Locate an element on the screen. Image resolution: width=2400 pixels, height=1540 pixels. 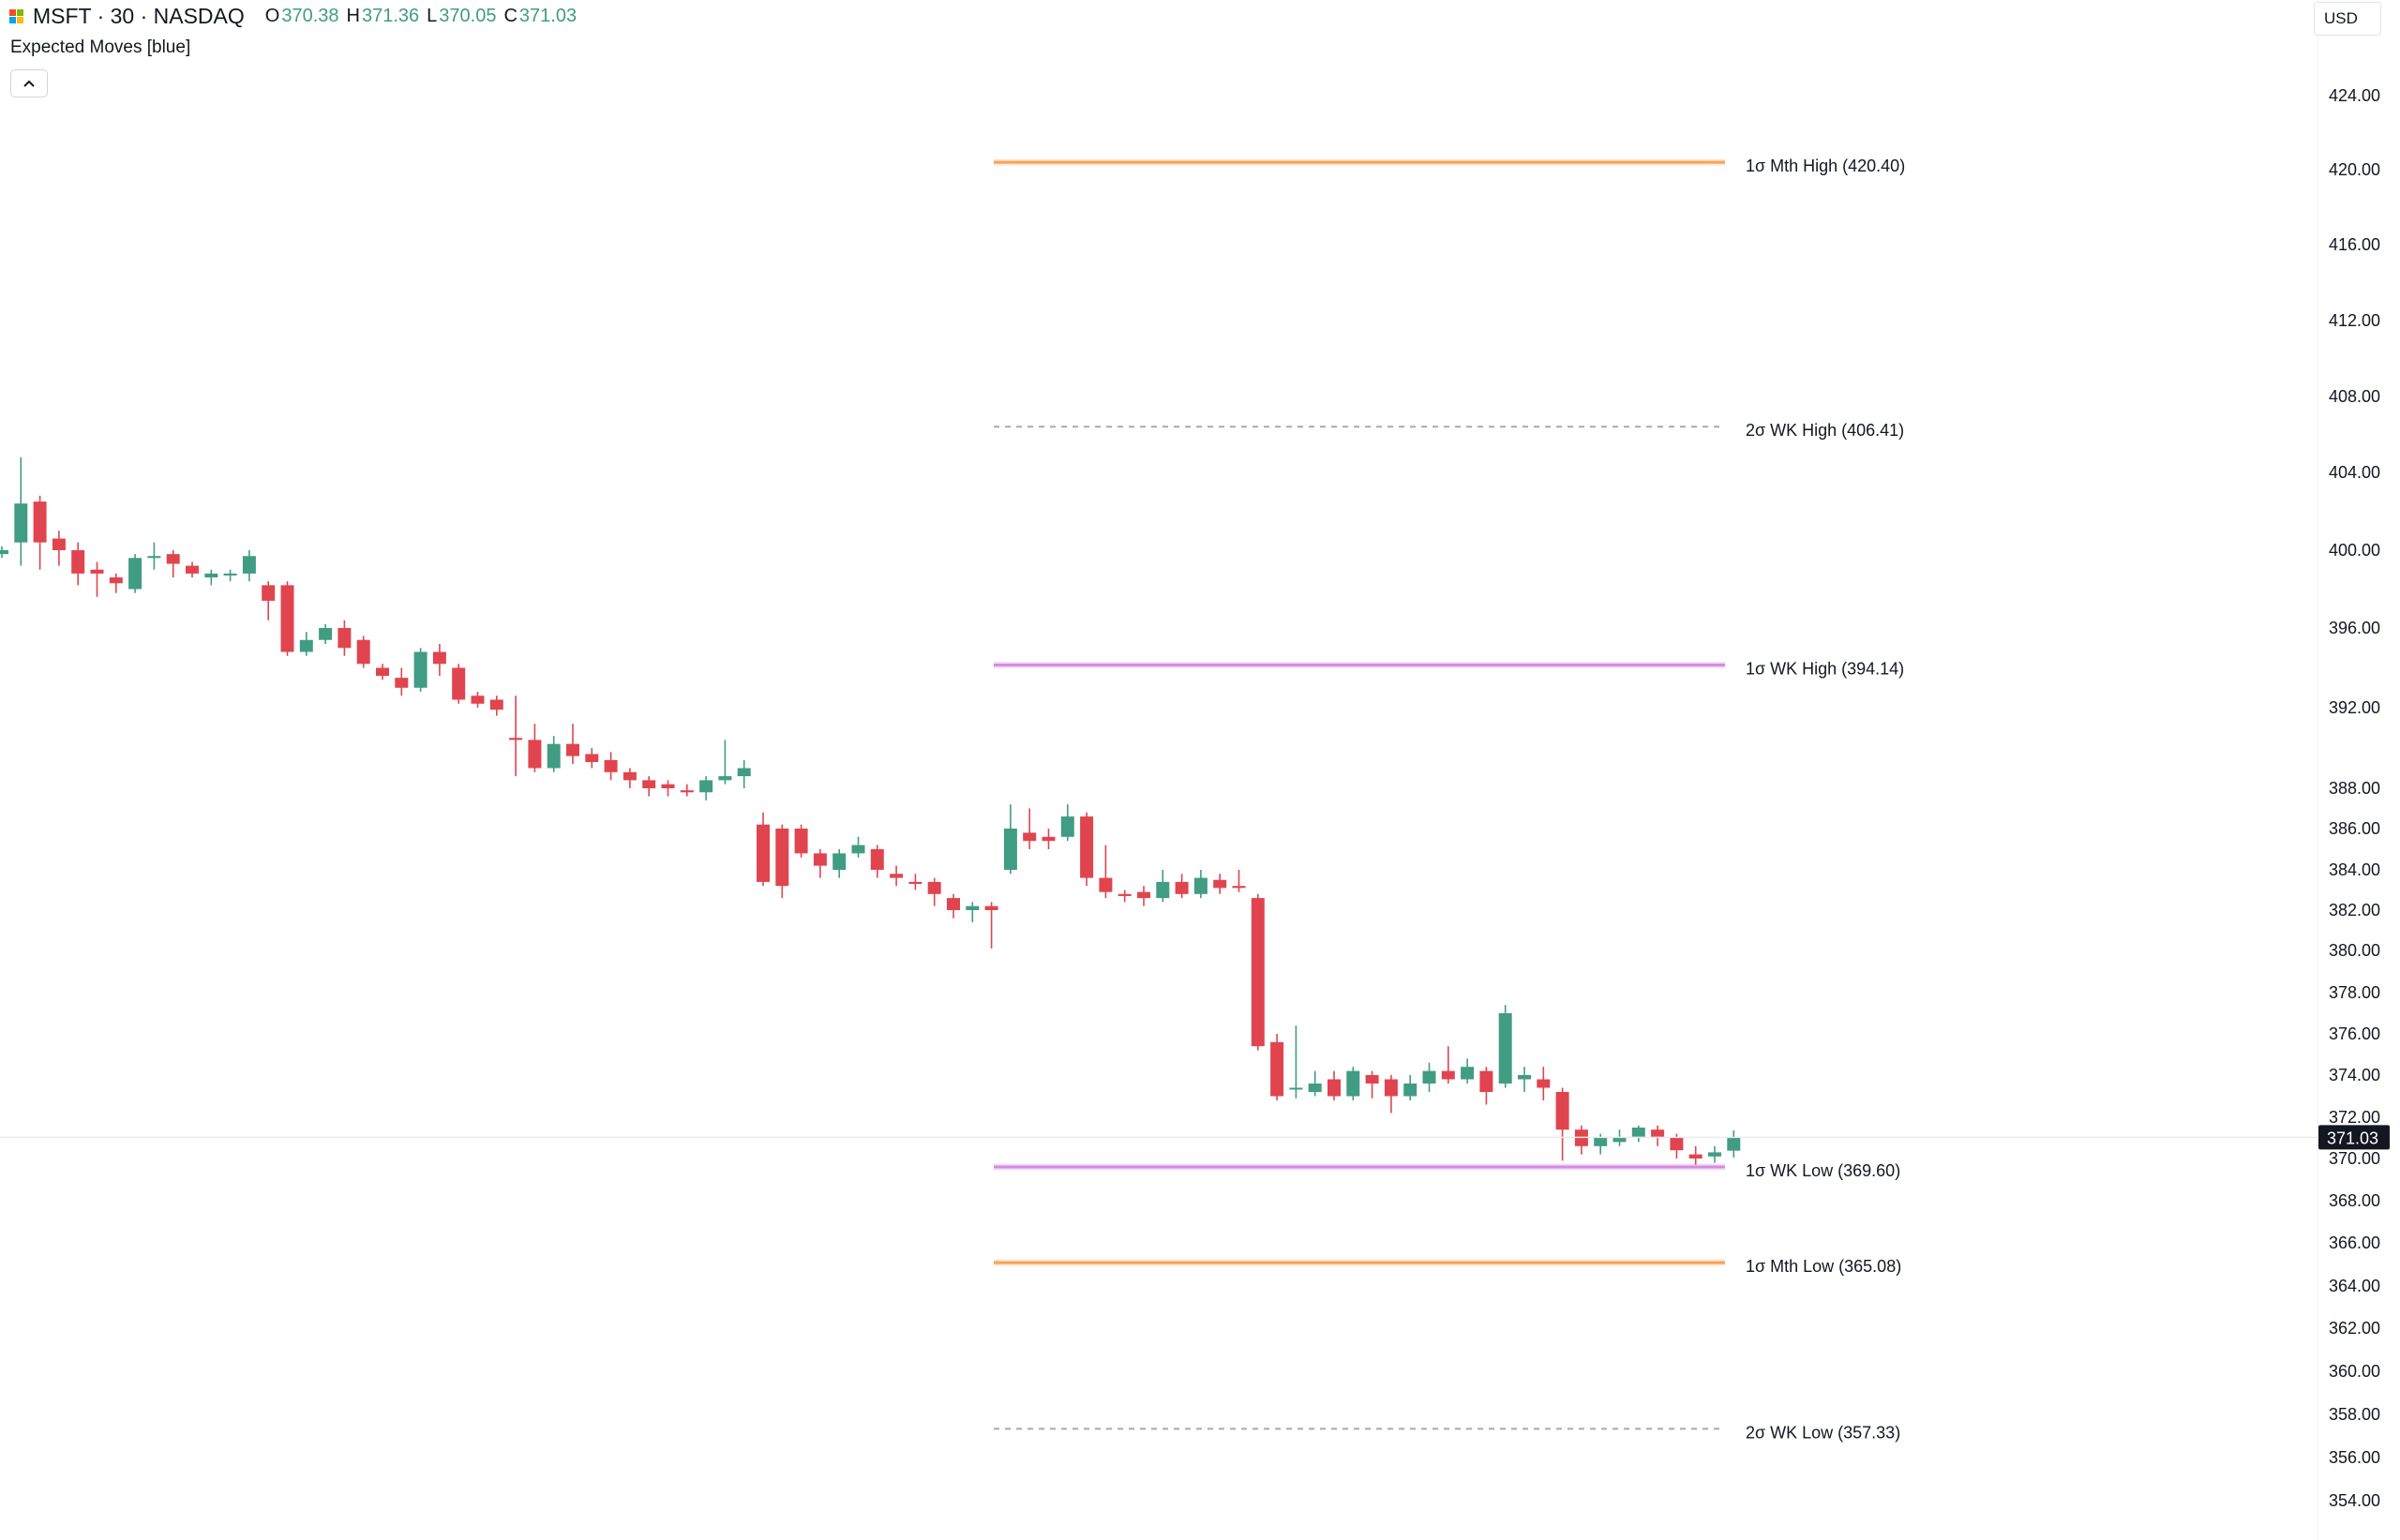
y-tick-label: 356.00 is located at coordinates (2354, 1458).